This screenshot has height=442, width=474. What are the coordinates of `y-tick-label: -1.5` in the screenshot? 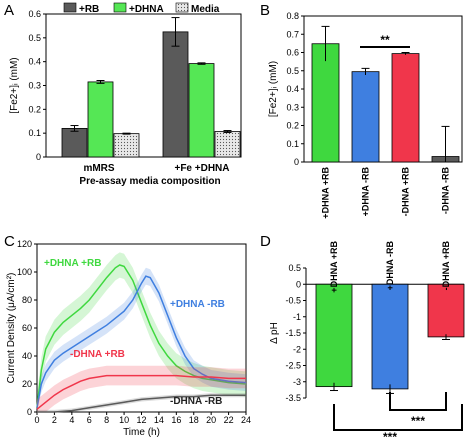 It's located at (293, 333).